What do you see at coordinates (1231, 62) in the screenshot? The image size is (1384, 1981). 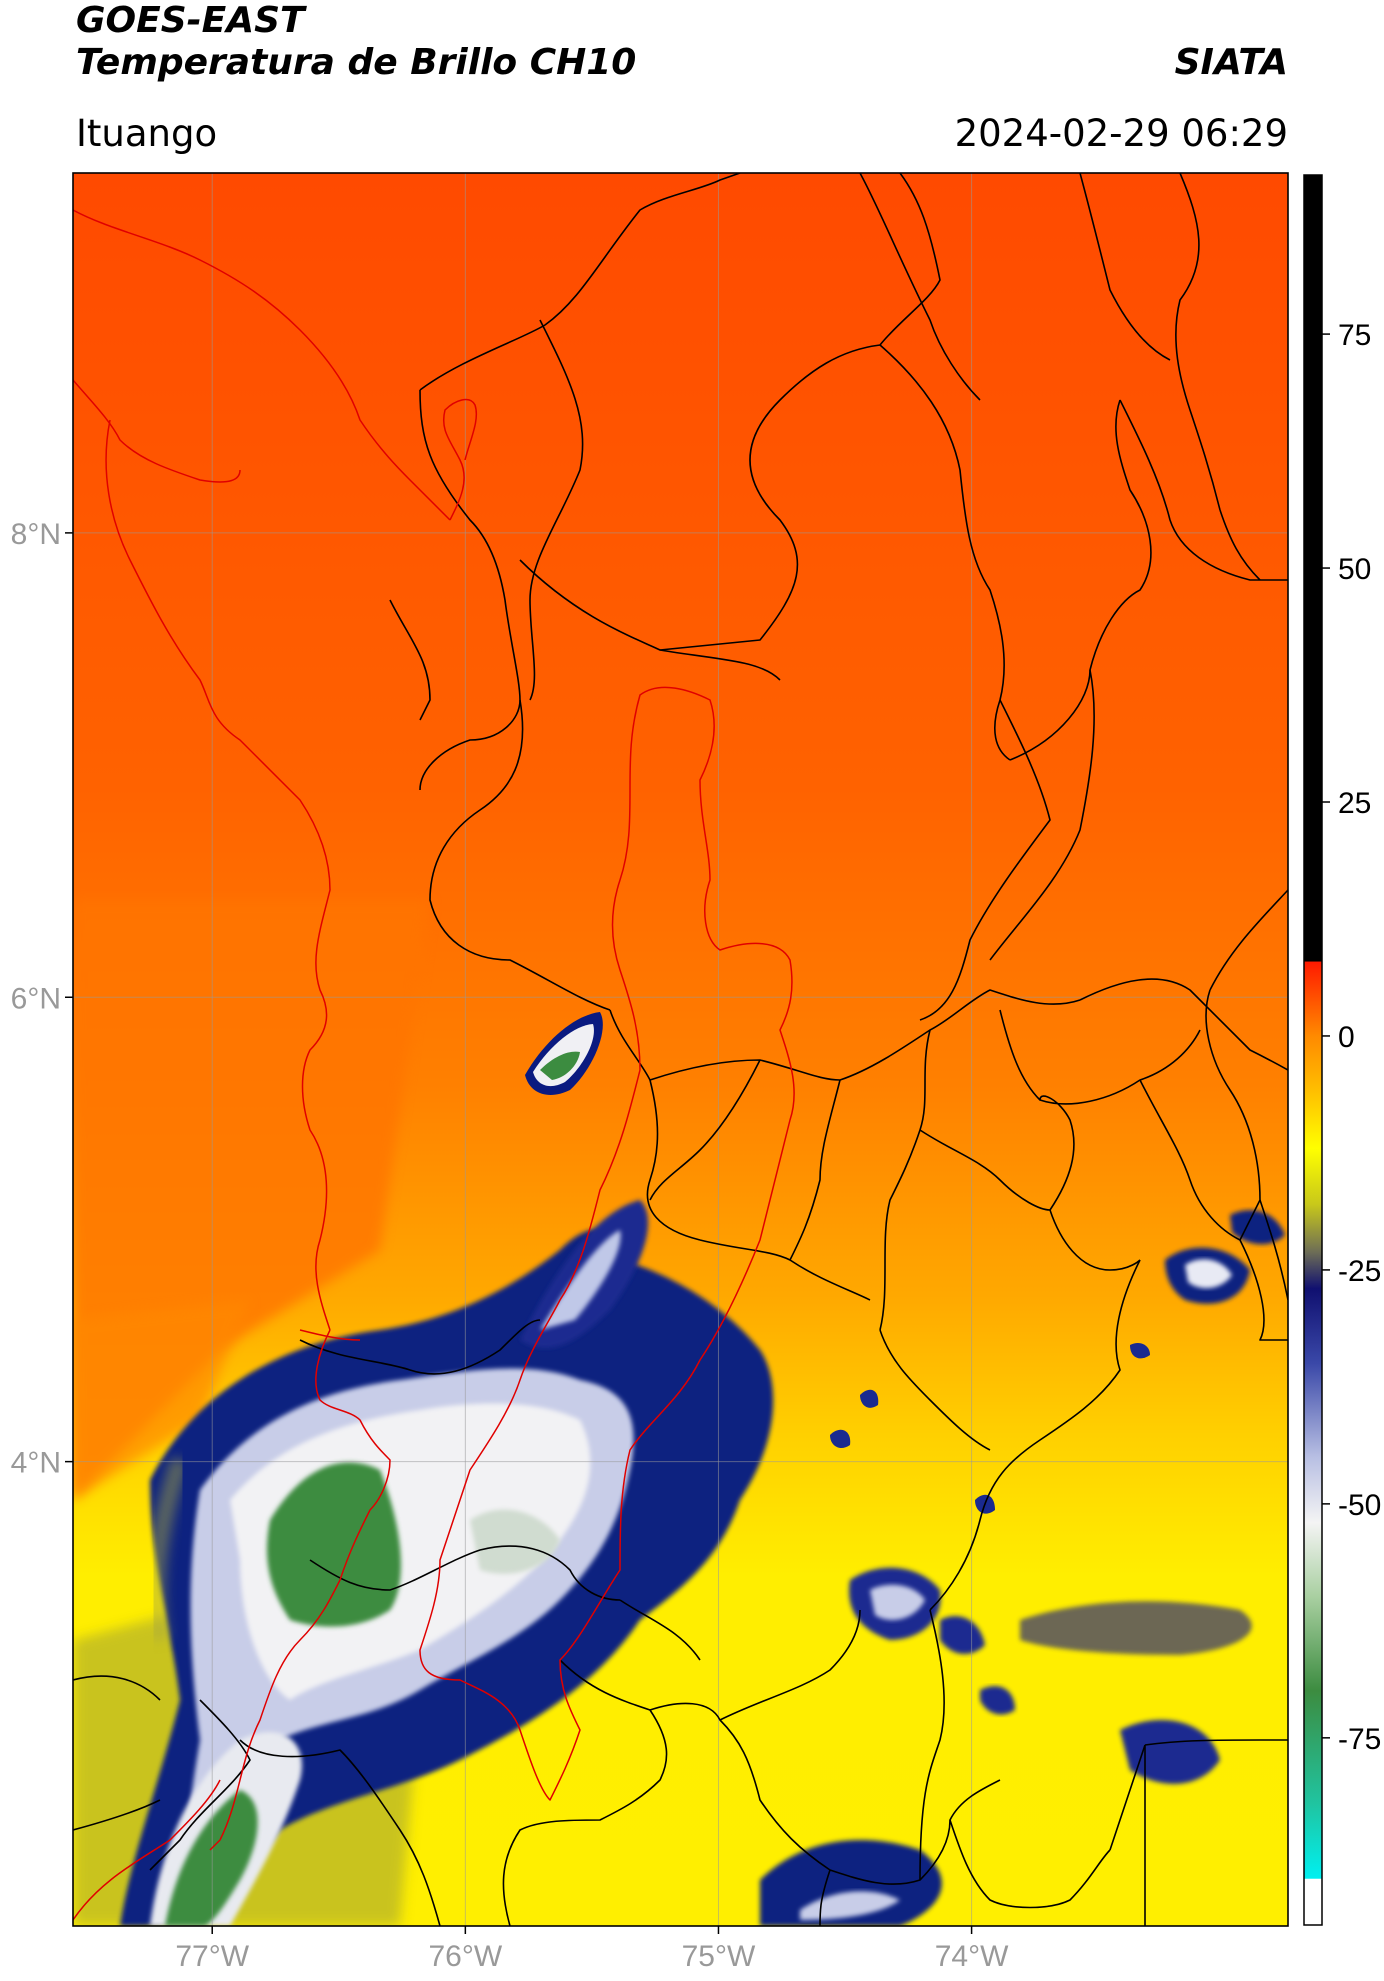 I see `organization-label: SIATA` at bounding box center [1231, 62].